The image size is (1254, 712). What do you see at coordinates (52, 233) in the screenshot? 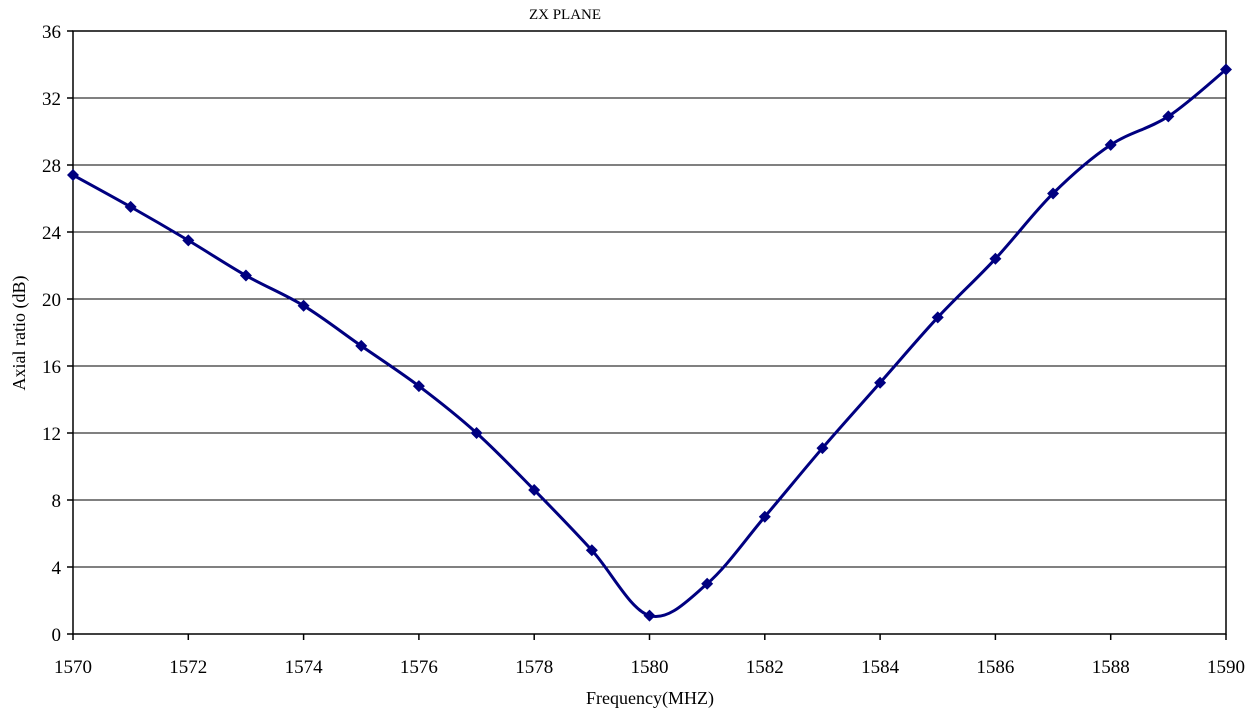
I see `y-tick-label: 24` at bounding box center [52, 233].